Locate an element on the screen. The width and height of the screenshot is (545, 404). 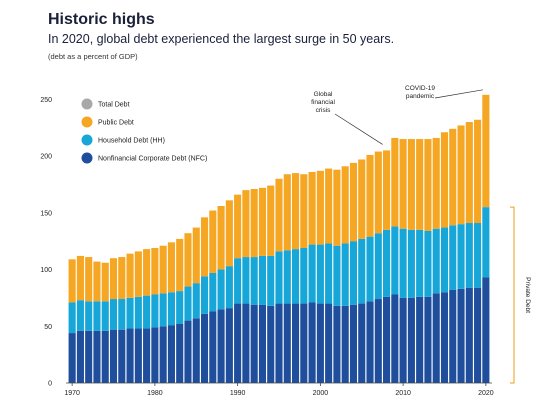
y-tick-label: 200 is located at coordinates (46, 157).